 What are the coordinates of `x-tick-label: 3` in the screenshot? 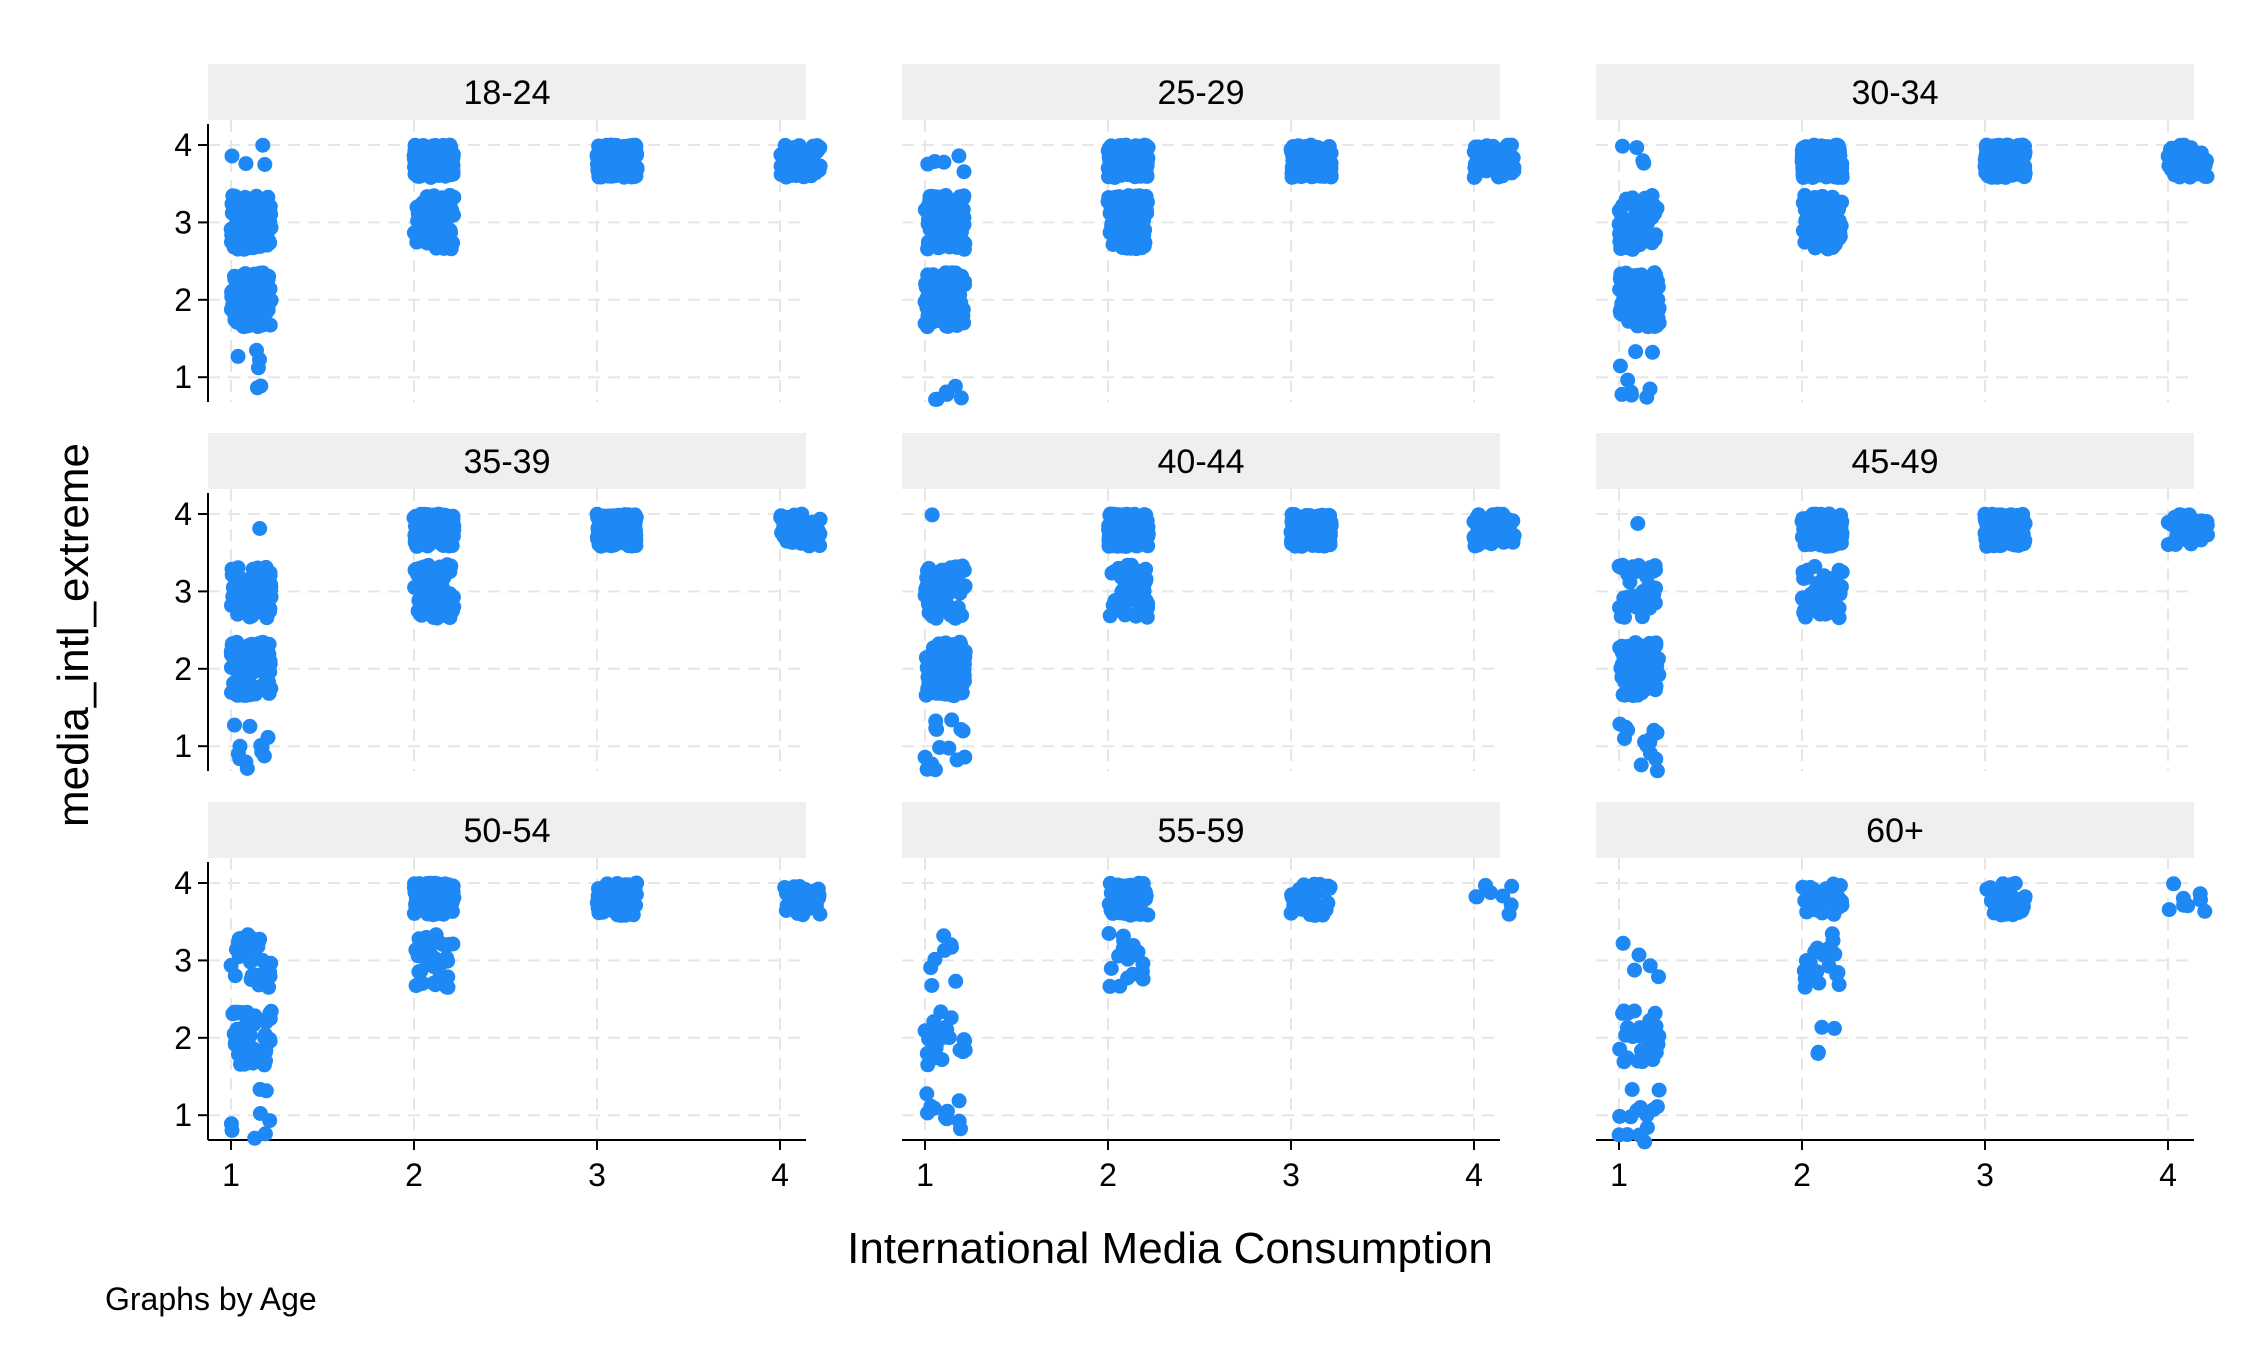 It's located at (597, 1175).